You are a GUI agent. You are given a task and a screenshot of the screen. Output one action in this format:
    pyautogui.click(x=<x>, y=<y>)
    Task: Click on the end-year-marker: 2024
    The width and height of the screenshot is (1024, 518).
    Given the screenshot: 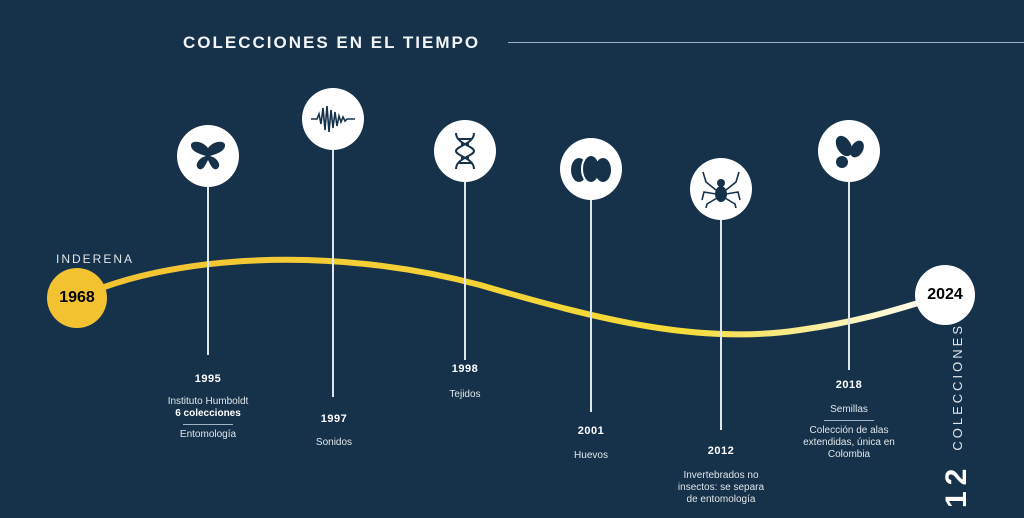 What is the action you would take?
    pyautogui.click(x=945, y=295)
    